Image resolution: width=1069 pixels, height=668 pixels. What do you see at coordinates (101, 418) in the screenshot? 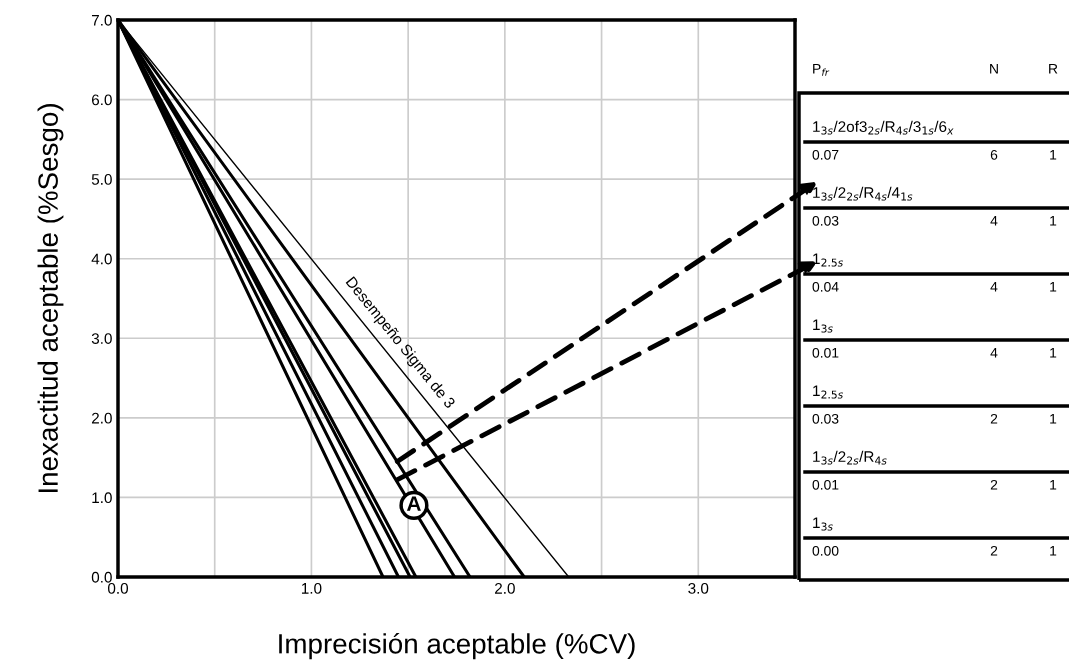
I see `y-tick-label: 2.0` at bounding box center [101, 418].